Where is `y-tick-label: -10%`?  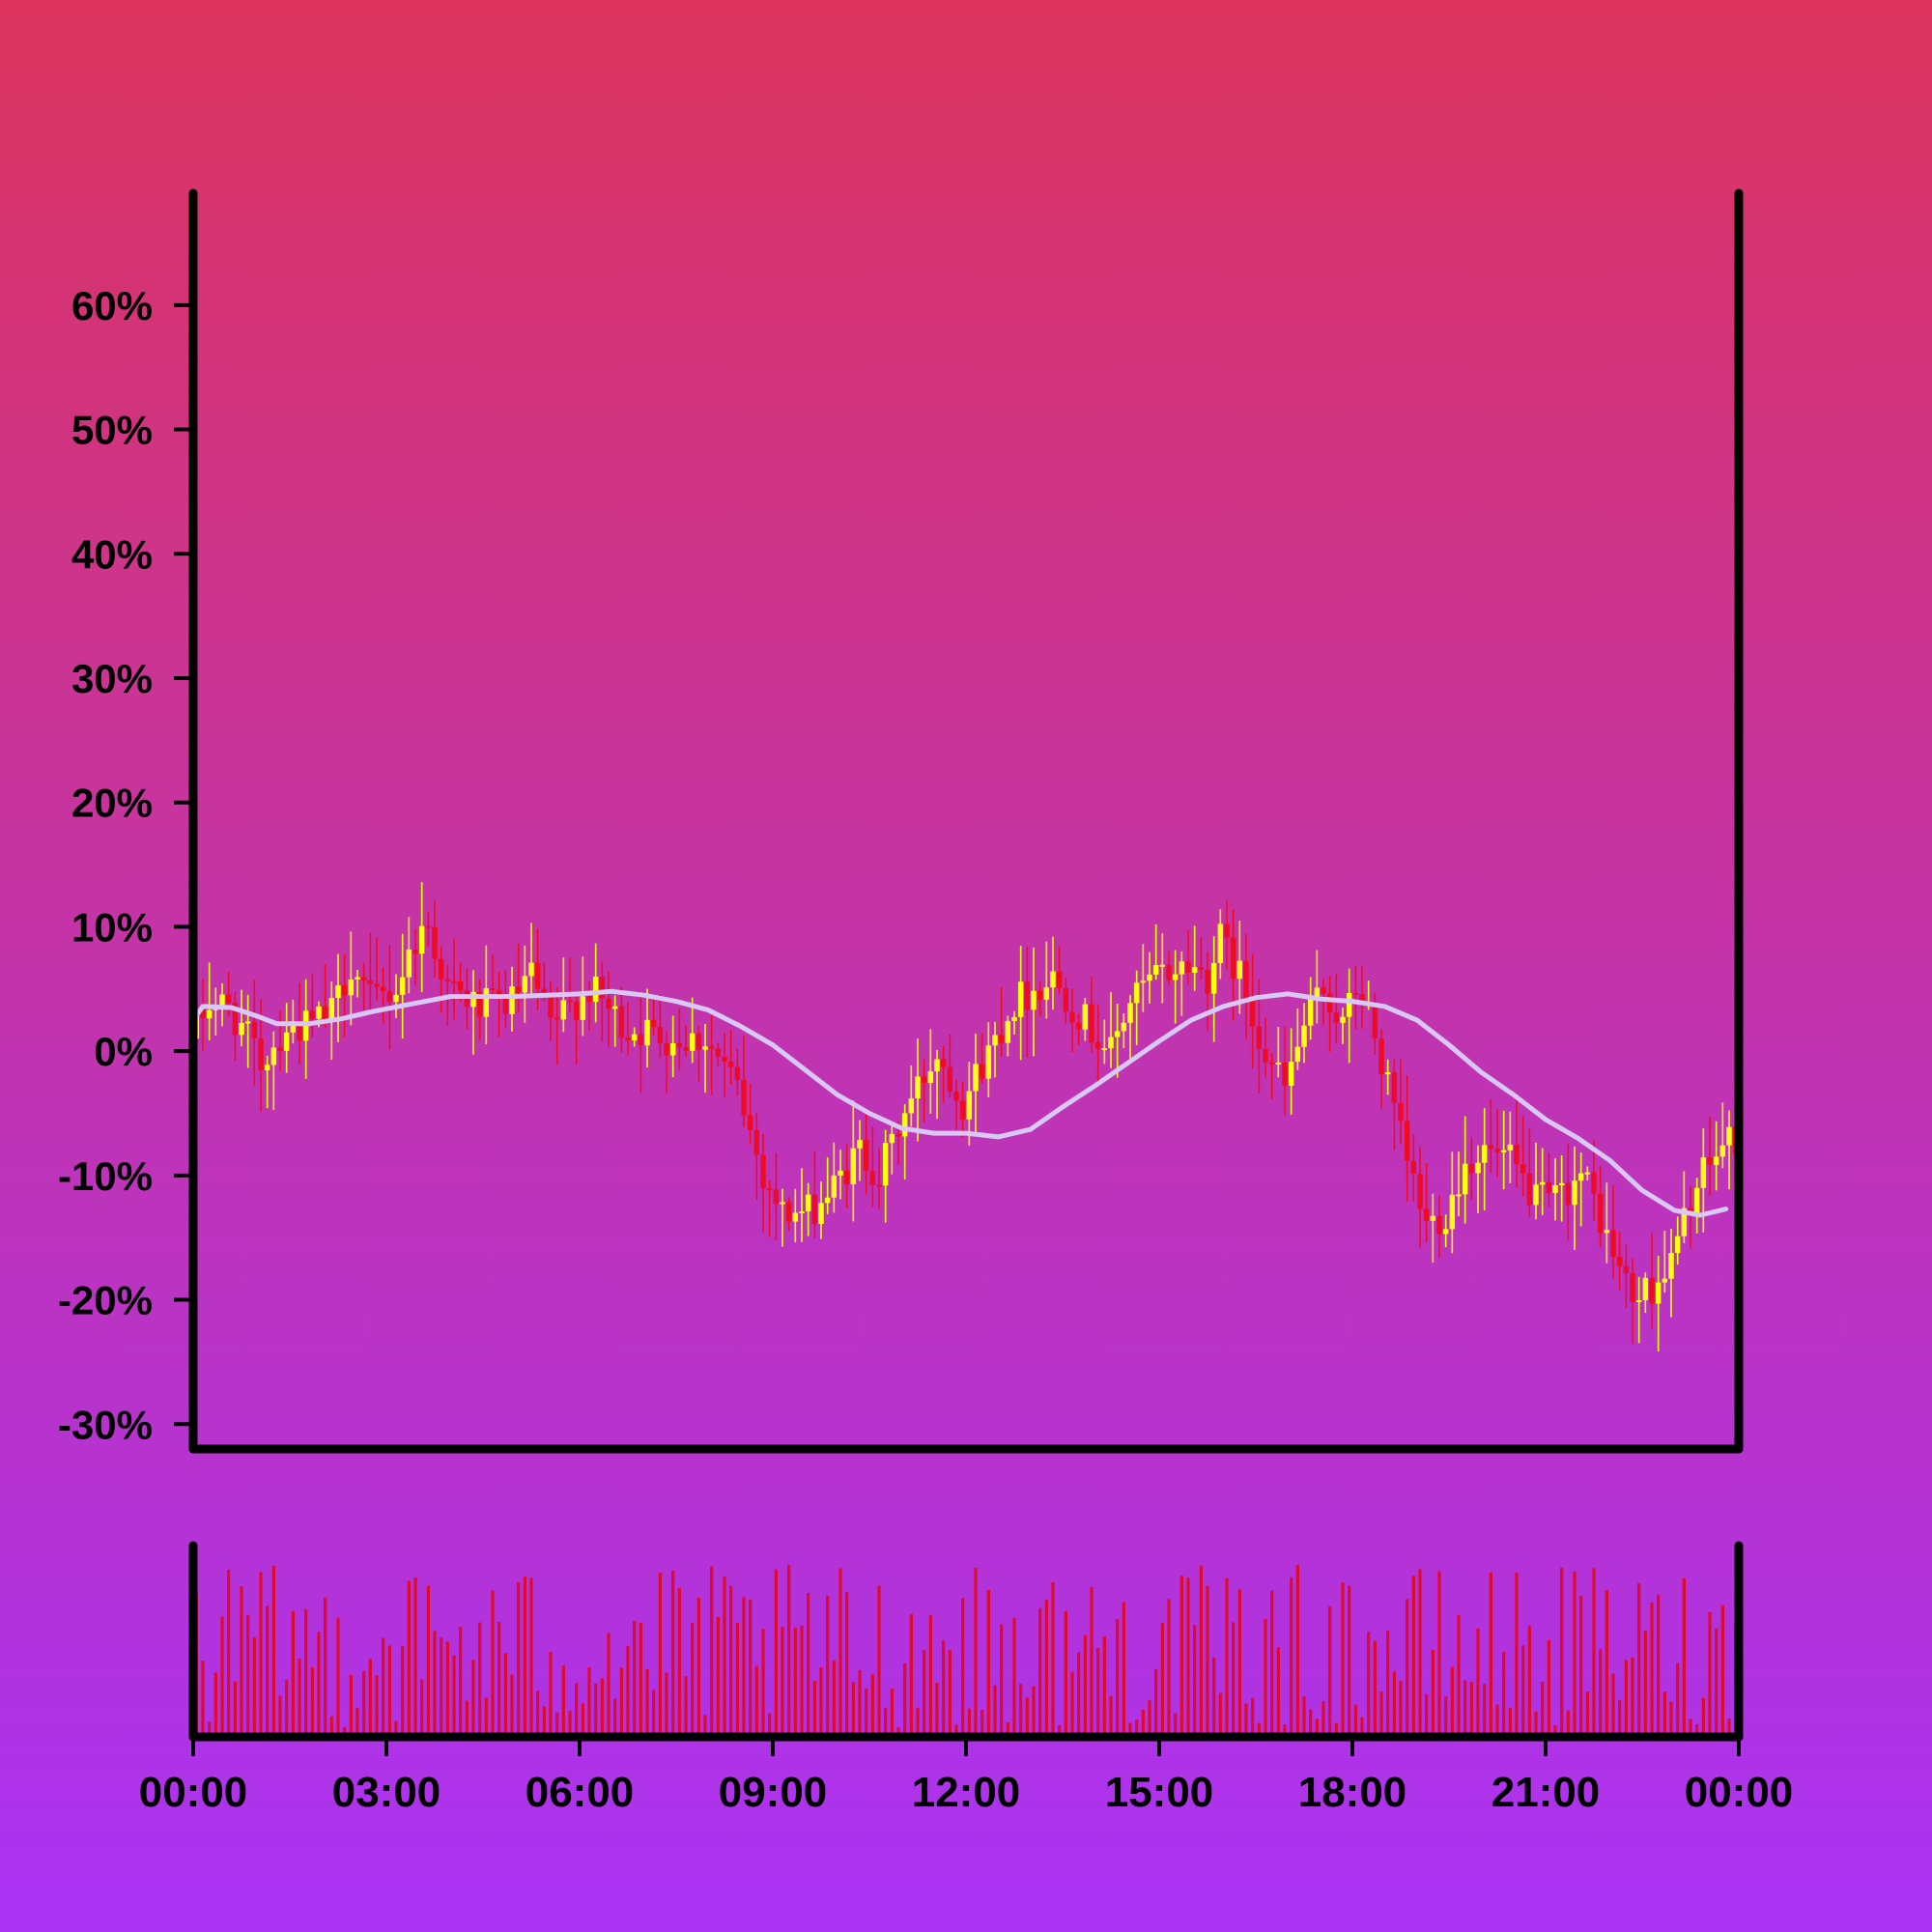
y-tick-label: -10% is located at coordinates (105, 1176).